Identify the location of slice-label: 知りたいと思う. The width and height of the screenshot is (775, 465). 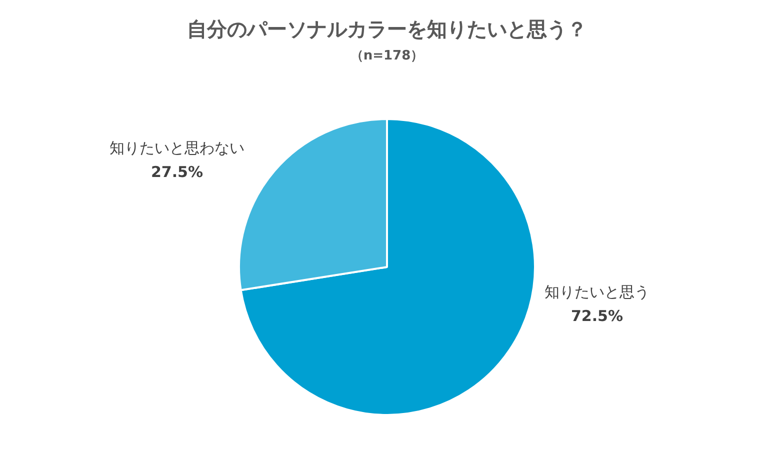
(597, 291).